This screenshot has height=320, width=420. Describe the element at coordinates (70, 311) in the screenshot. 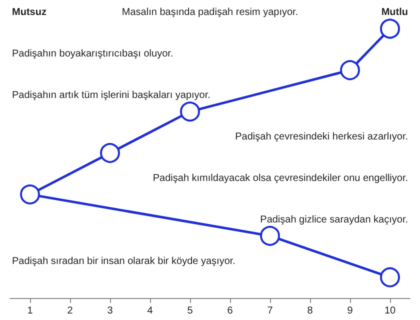

I see `x-tick-label: 2` at that location.